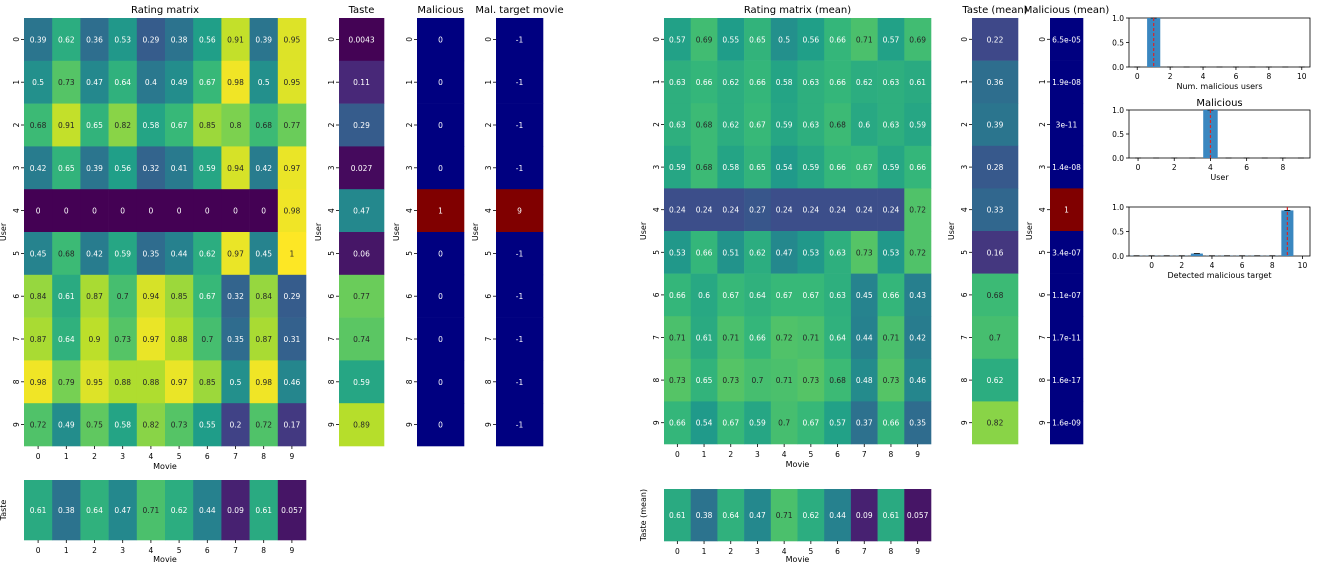 The width and height of the screenshot is (1322, 571). I want to click on y-tick-label: 3, so click(964, 166).